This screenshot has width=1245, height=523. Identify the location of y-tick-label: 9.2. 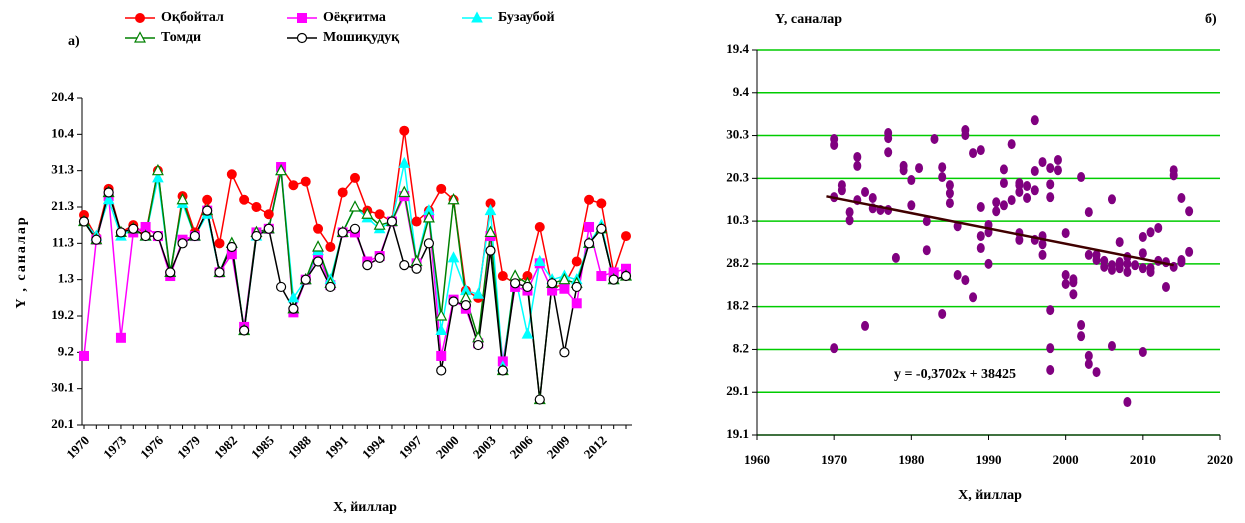
(66, 350).